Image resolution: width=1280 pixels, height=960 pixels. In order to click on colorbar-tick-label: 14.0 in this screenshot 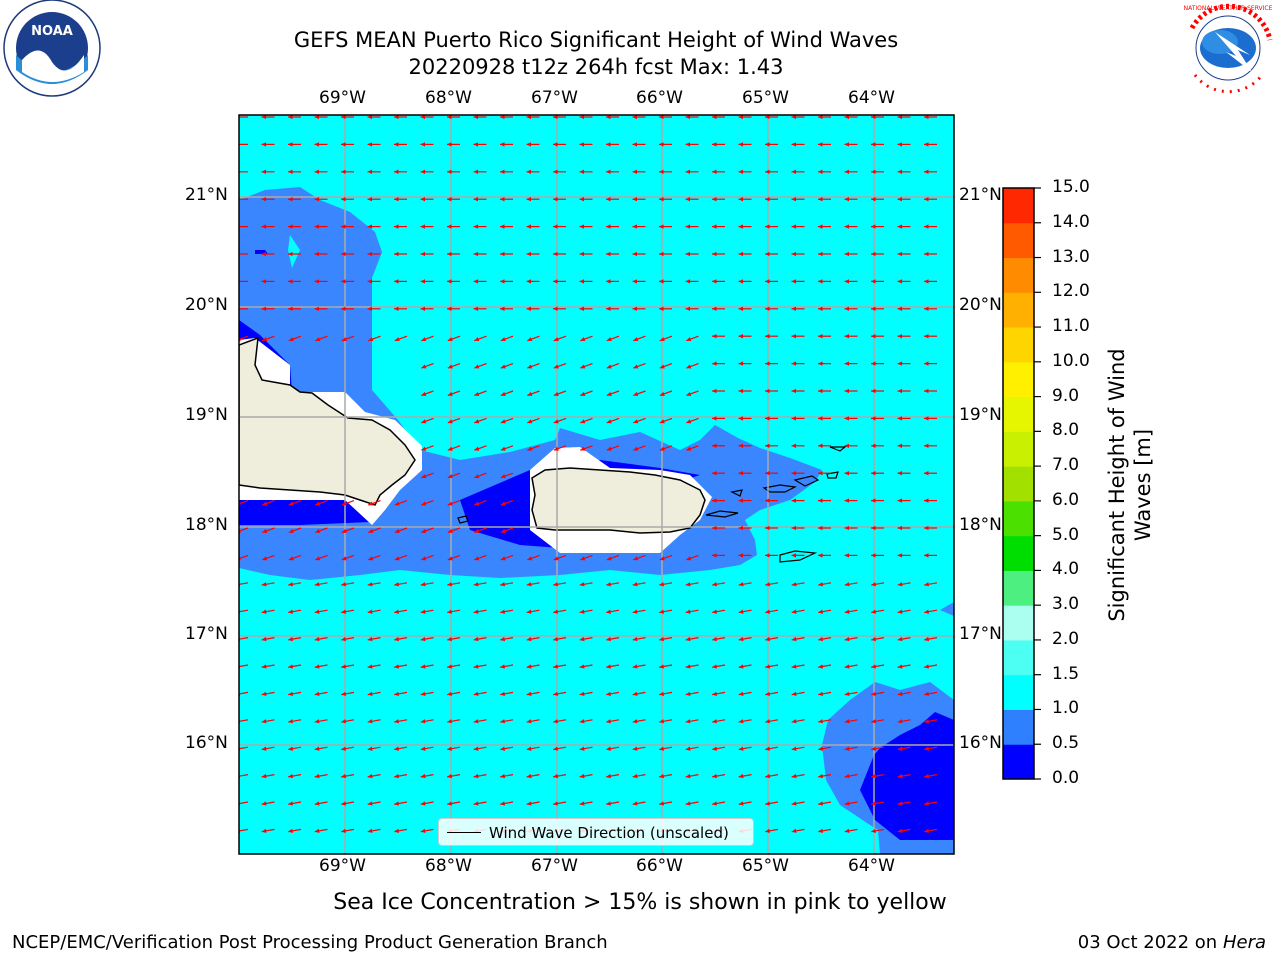, I will do `click(1071, 221)`.